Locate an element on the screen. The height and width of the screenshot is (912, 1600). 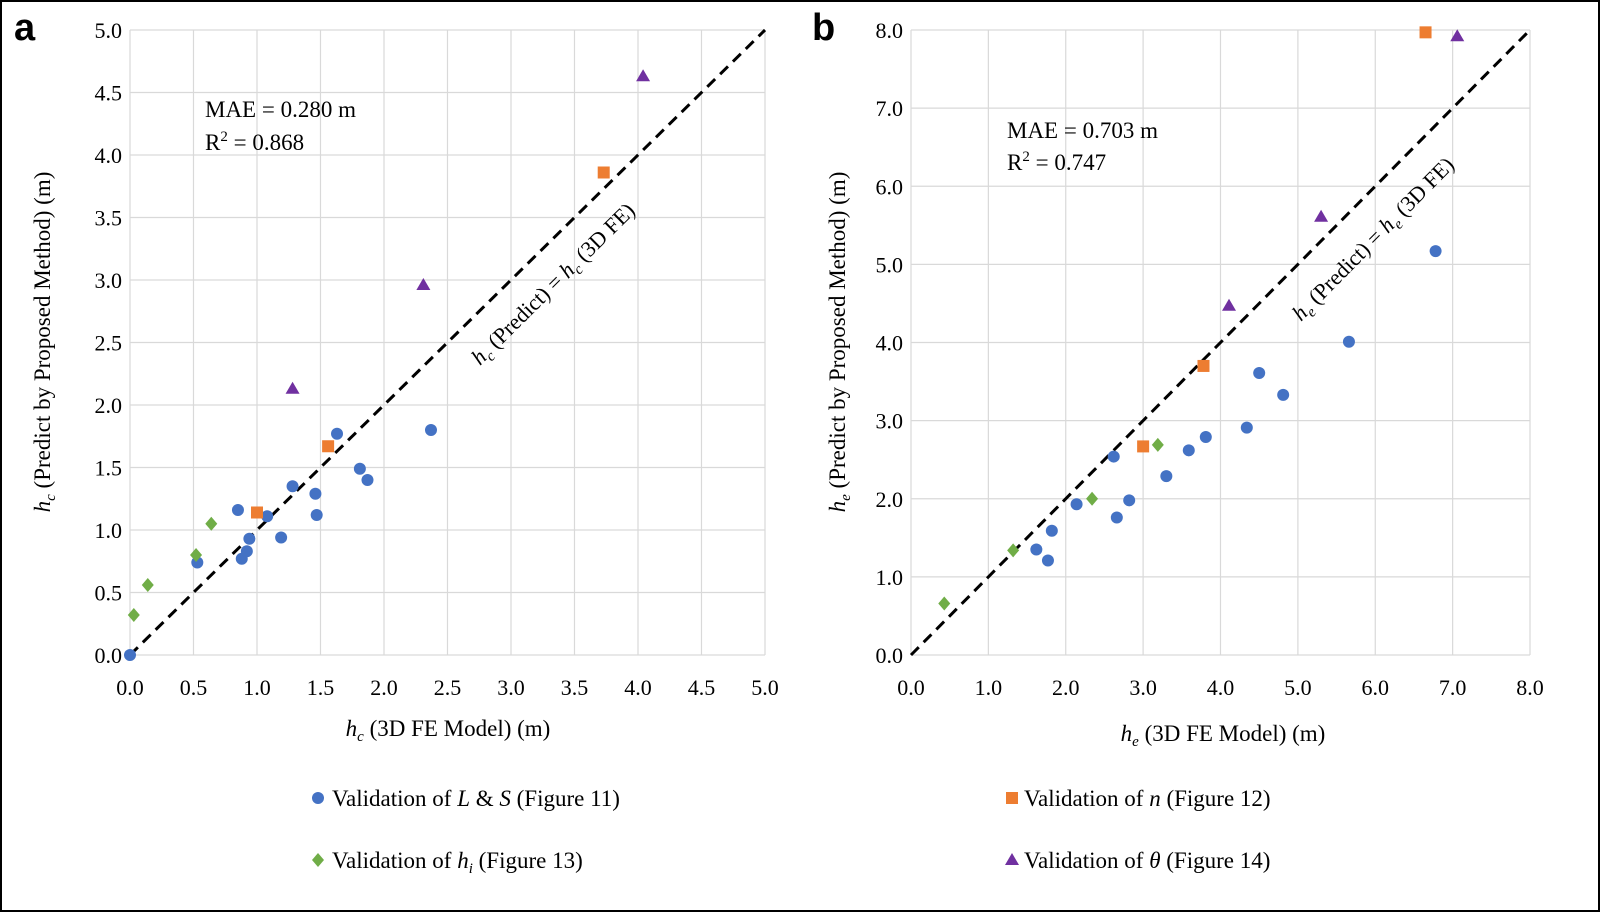
legend-item-ls: Validation of L & S (Figure 11) is located at coordinates (466, 798).